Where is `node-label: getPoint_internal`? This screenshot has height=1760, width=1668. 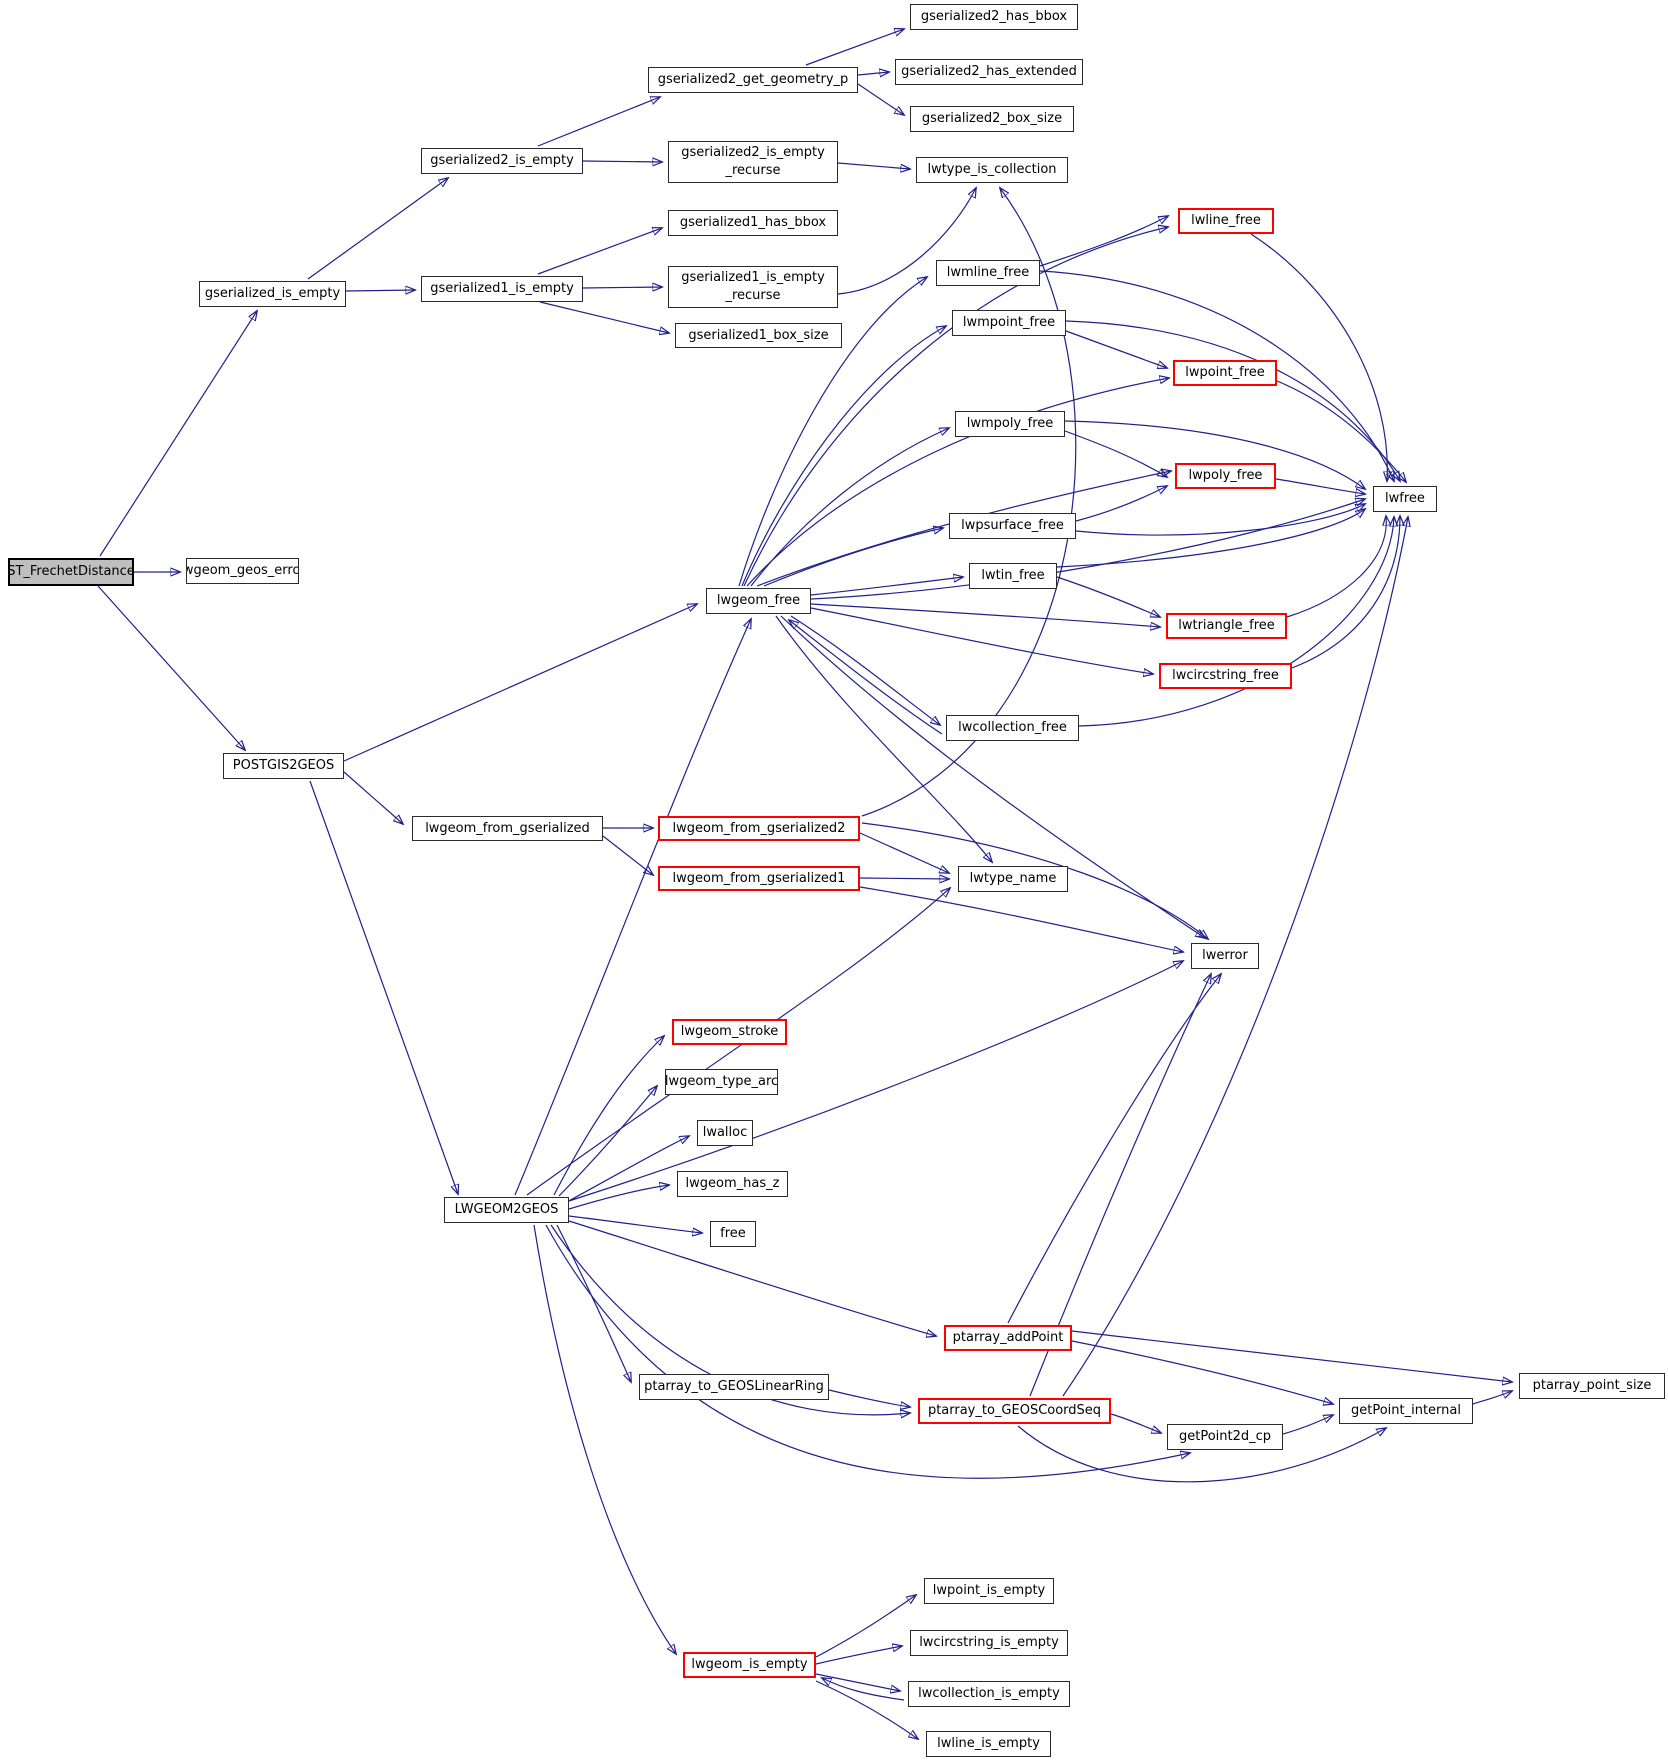
node-label: getPoint_internal is located at coordinates (1405, 1411).